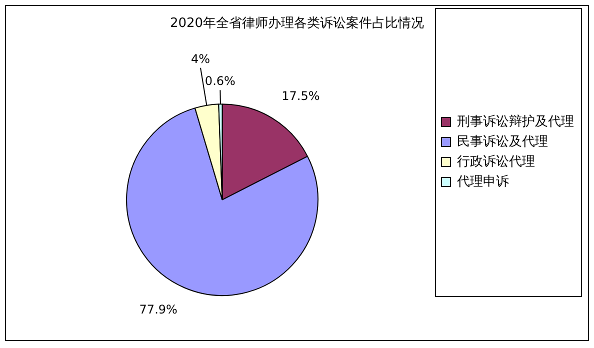 The height and width of the screenshot is (348, 594). I want to click on legend-label: 刑事诉讼辩护及代理, so click(515, 121).